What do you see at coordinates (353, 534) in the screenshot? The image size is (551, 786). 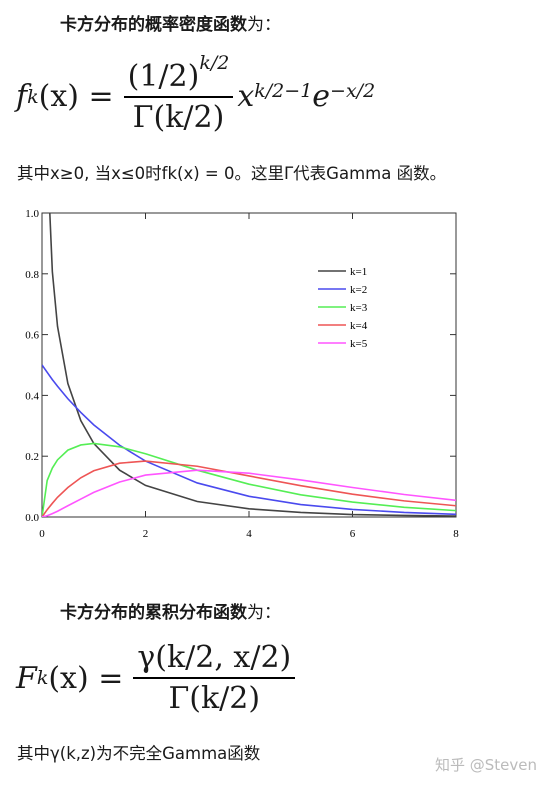 I see `x-tick-label: 6` at bounding box center [353, 534].